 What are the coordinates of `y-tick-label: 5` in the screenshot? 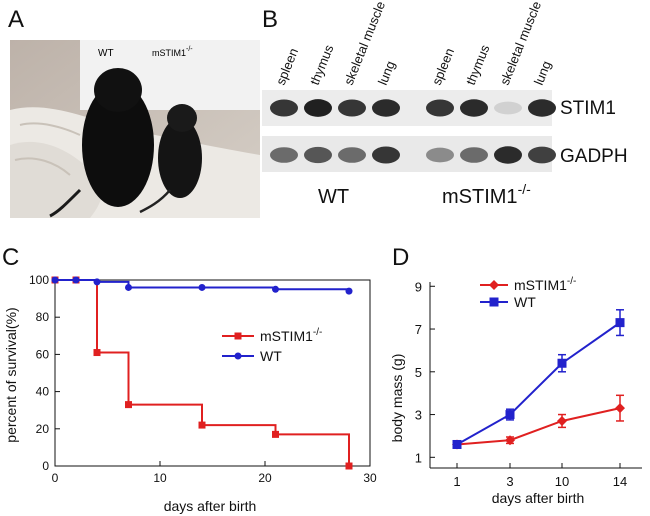 It's located at (418, 372).